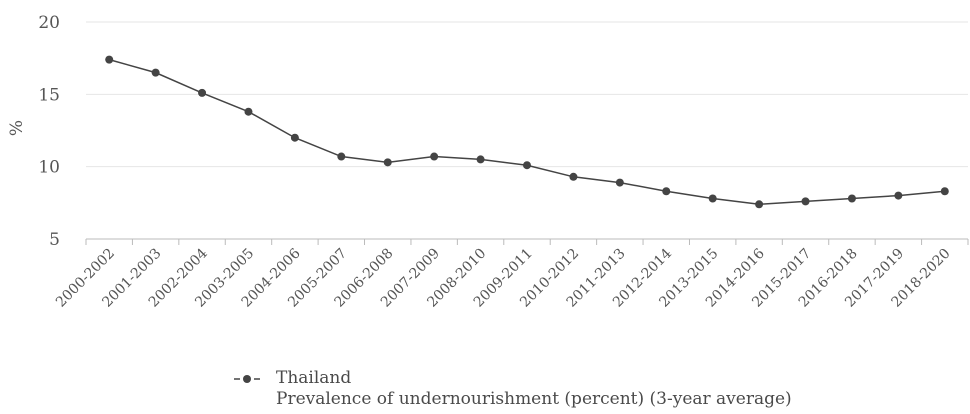 Image resolution: width=970 pixels, height=414 pixels. What do you see at coordinates (49, 95) in the screenshot?
I see `y-tick-label: 15` at bounding box center [49, 95].